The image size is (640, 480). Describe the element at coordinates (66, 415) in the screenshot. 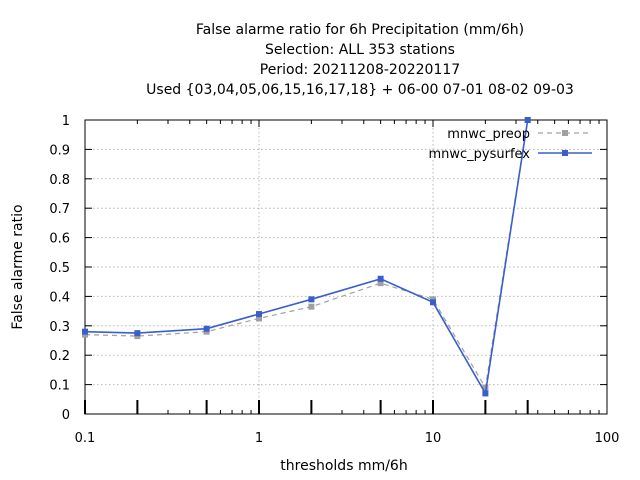

I see `y-tick-label: 0` at that location.